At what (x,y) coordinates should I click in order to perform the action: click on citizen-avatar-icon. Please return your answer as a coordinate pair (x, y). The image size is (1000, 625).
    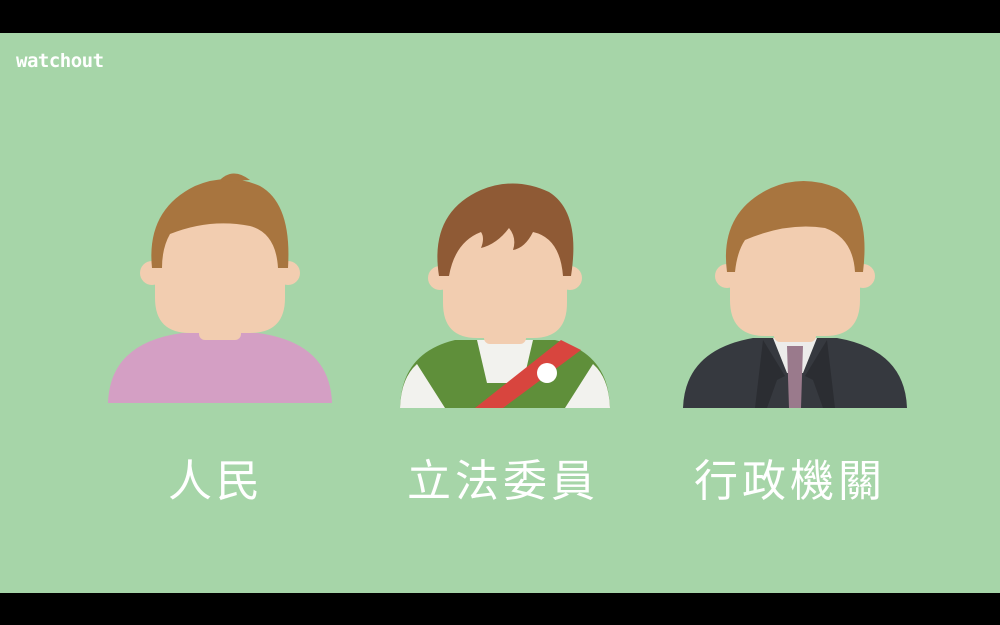
    Looking at the image, I should click on (220, 290).